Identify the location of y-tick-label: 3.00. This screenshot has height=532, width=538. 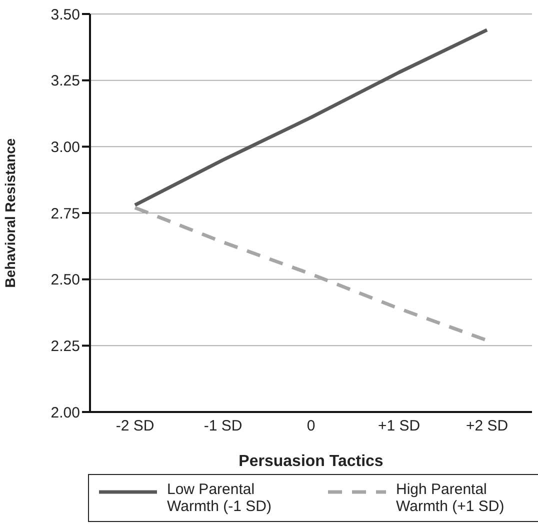
(65, 147).